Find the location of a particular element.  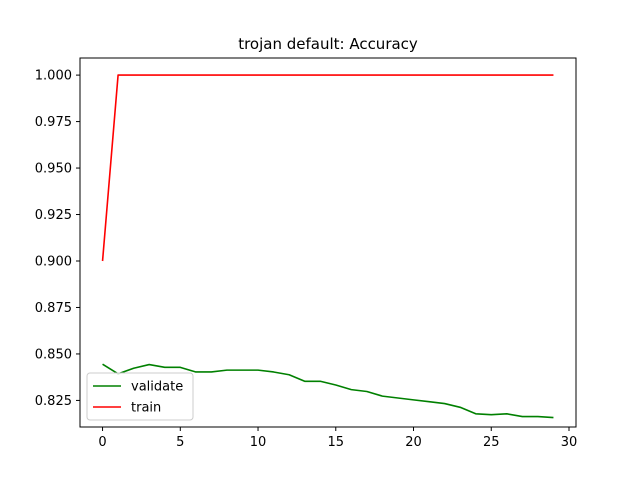

legend: validate train is located at coordinates (140, 396).